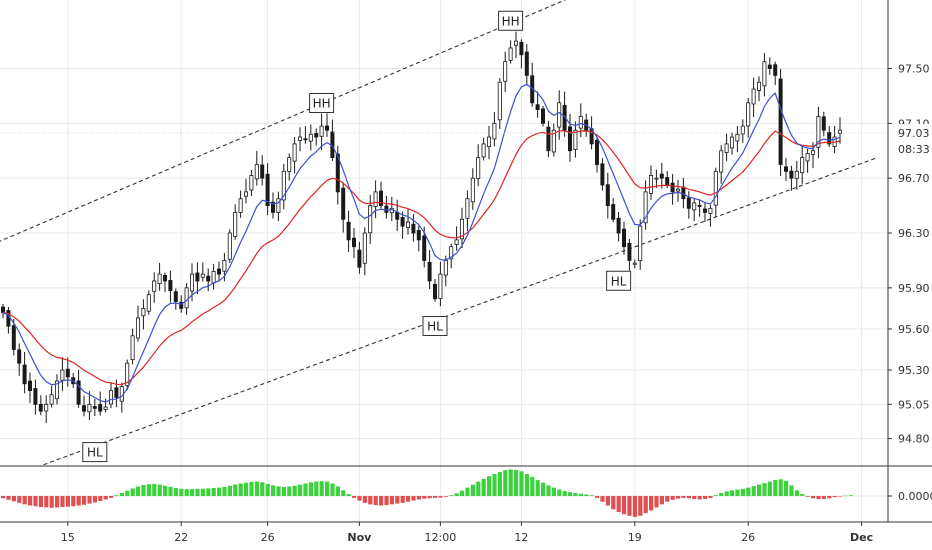 The image size is (932, 550). I want to click on annotation-4: HL, so click(619, 280).